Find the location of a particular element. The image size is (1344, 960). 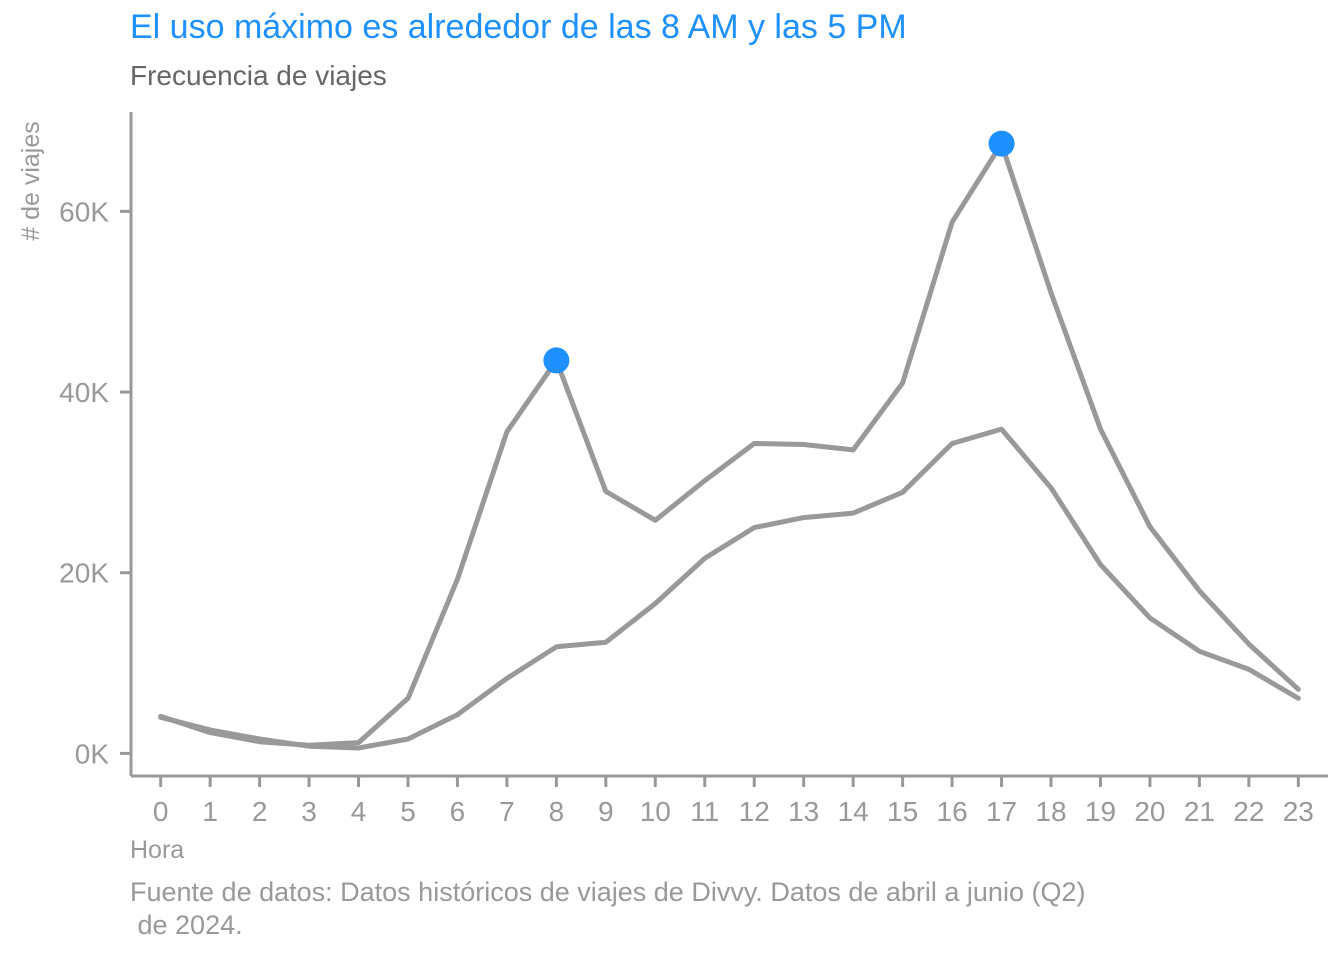

x-tick-label: 1 is located at coordinates (210, 811).